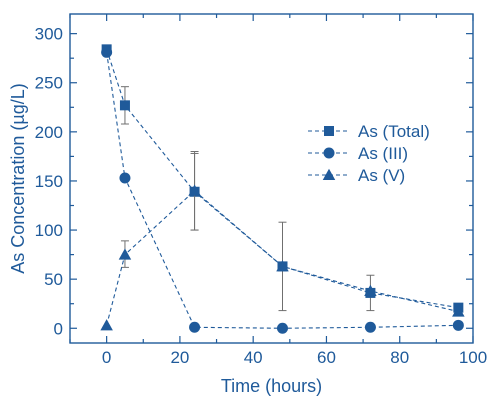  I want to click on y-tick-label: 150, so click(49, 181).